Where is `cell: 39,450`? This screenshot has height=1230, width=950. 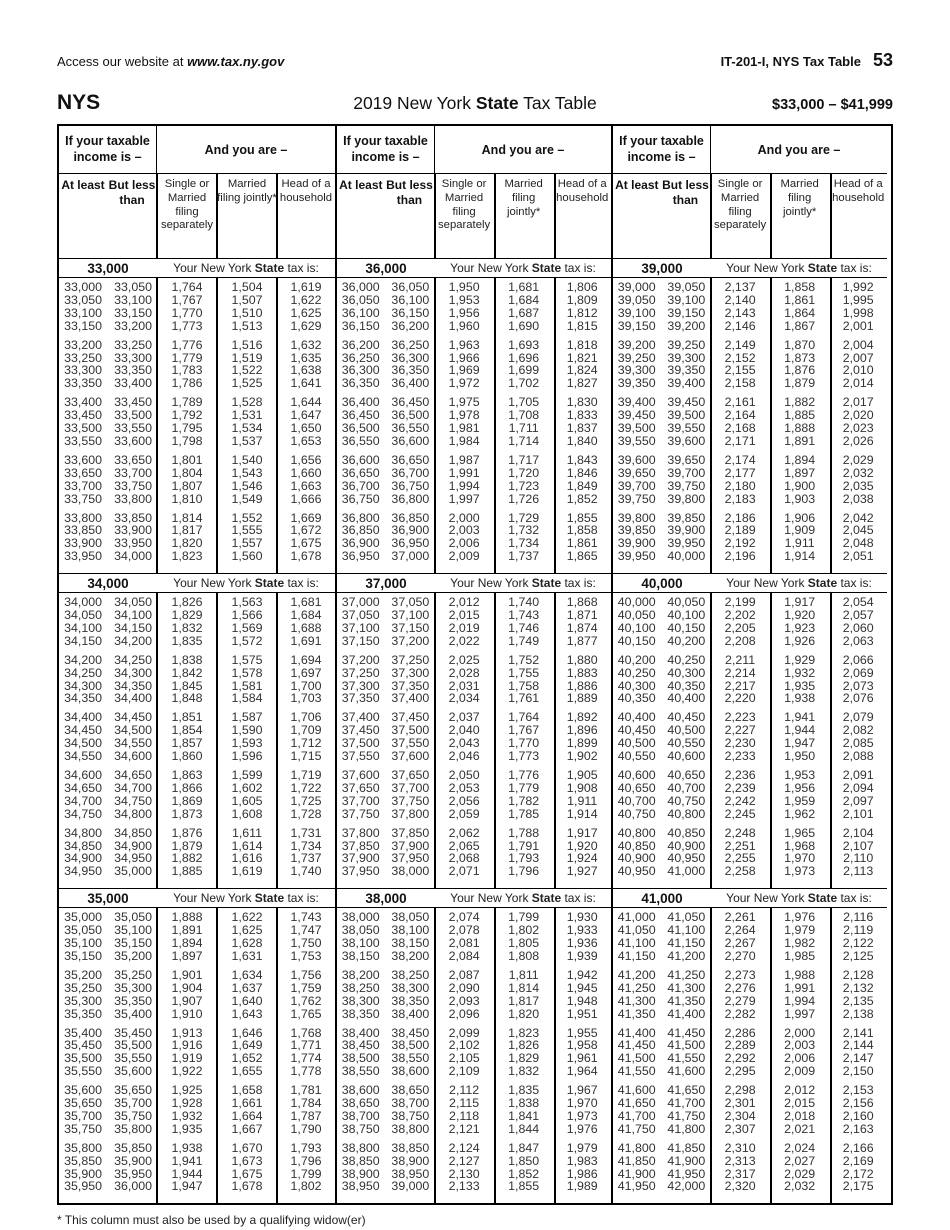 cell: 39,450 is located at coordinates (636, 415).